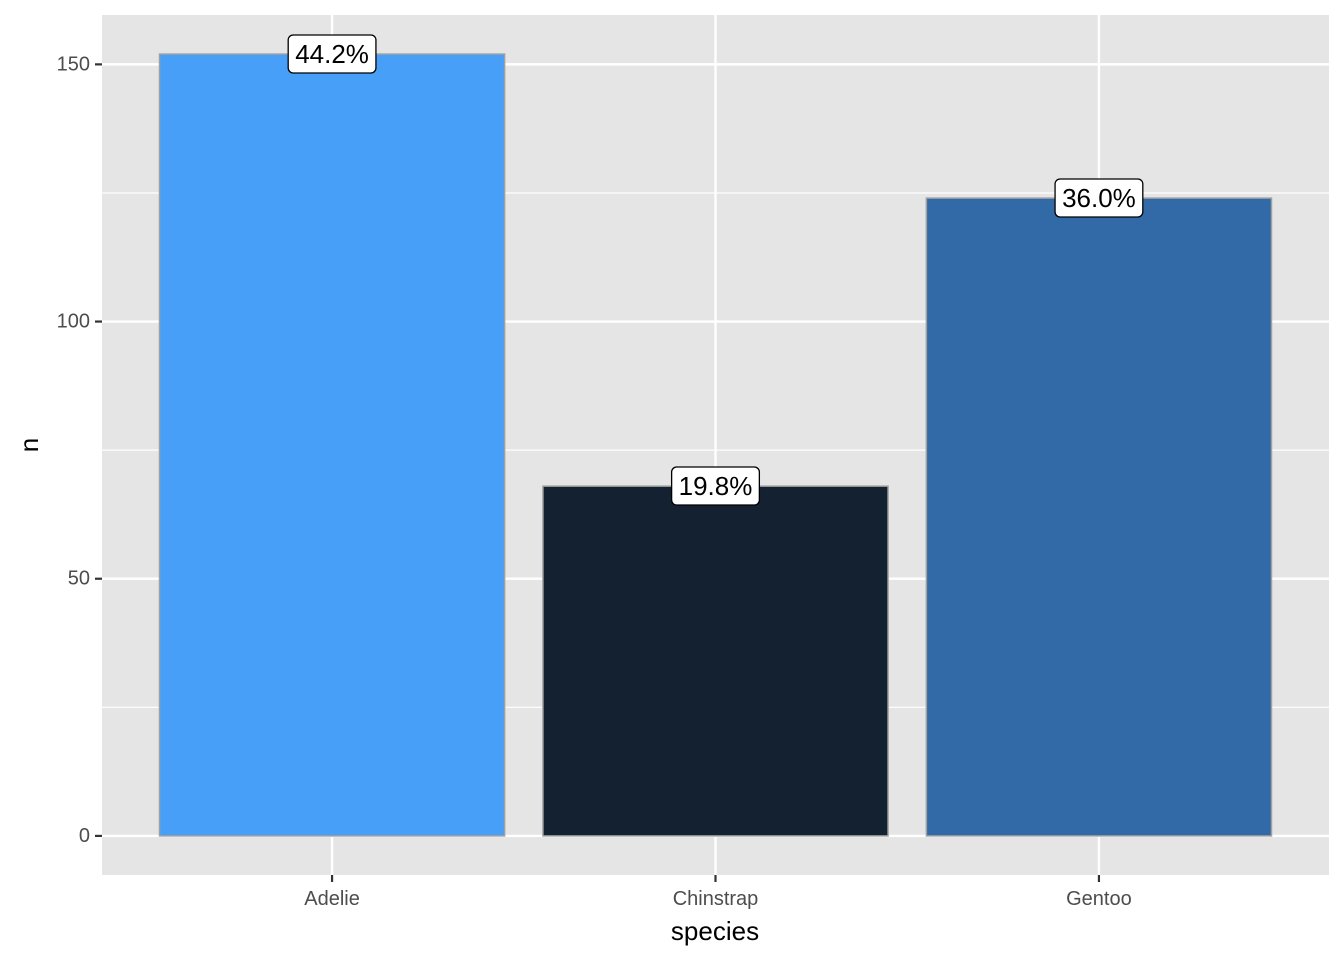 The image size is (1344, 960). Describe the element at coordinates (84, 836) in the screenshot. I see `y-tick-label: 0` at that location.